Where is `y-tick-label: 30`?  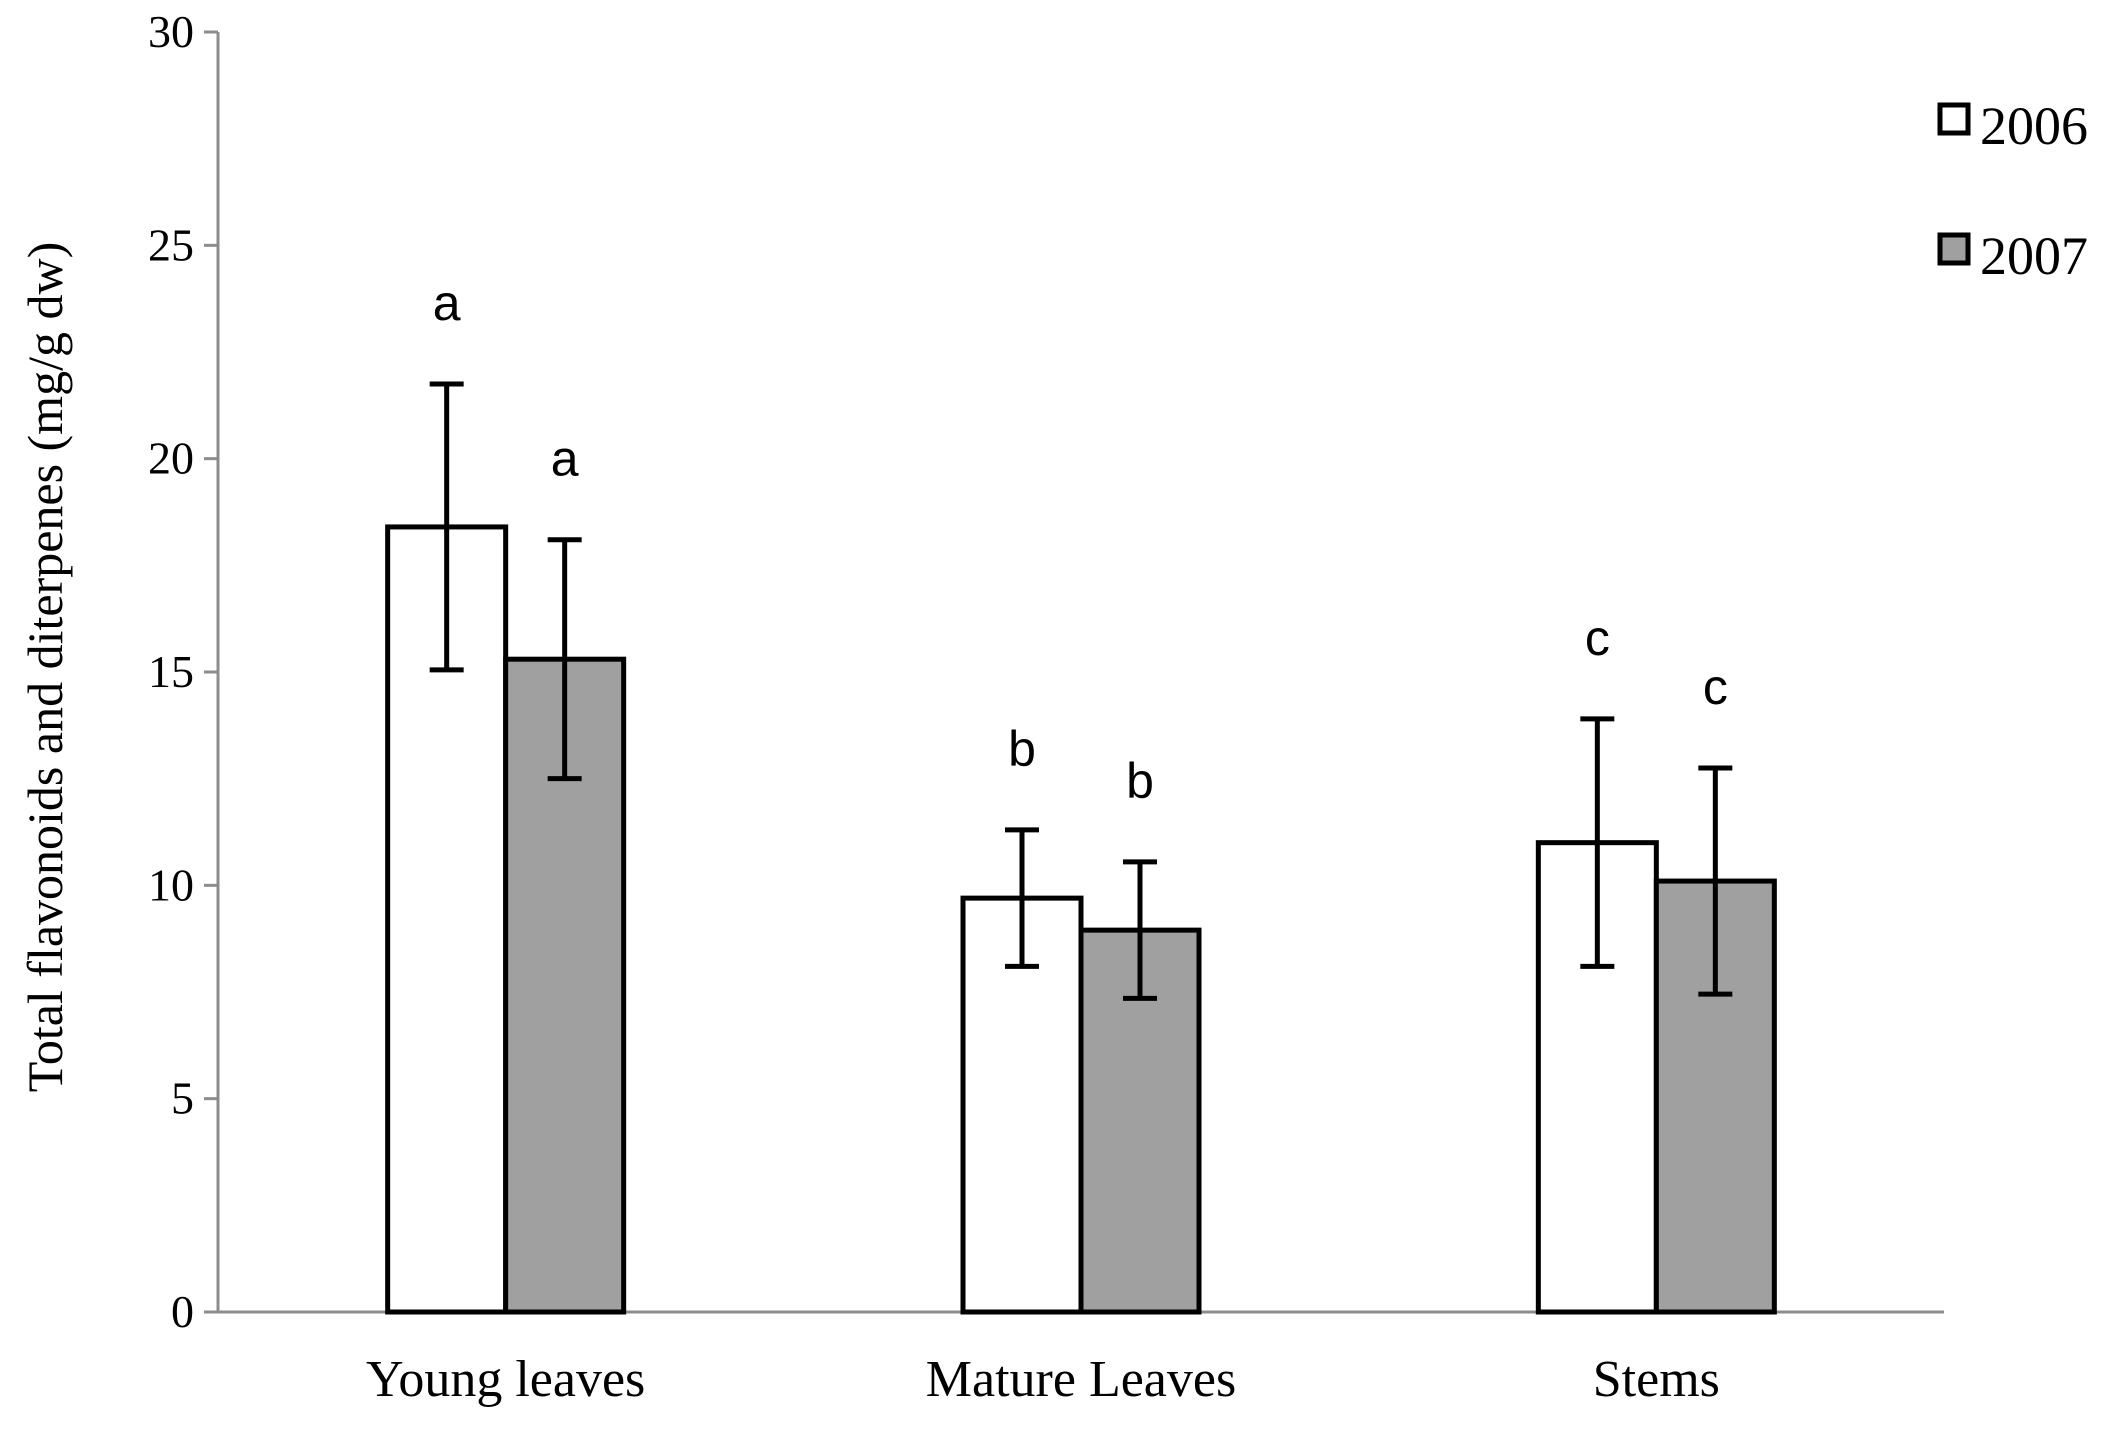 y-tick-label: 30 is located at coordinates (171, 31).